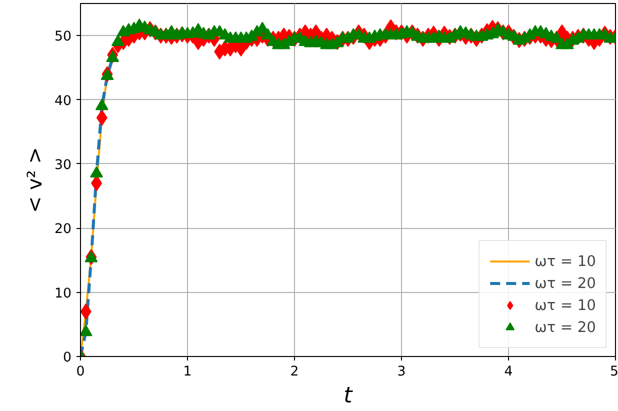  I want to click on x-tick-label: 2, so click(294, 372).